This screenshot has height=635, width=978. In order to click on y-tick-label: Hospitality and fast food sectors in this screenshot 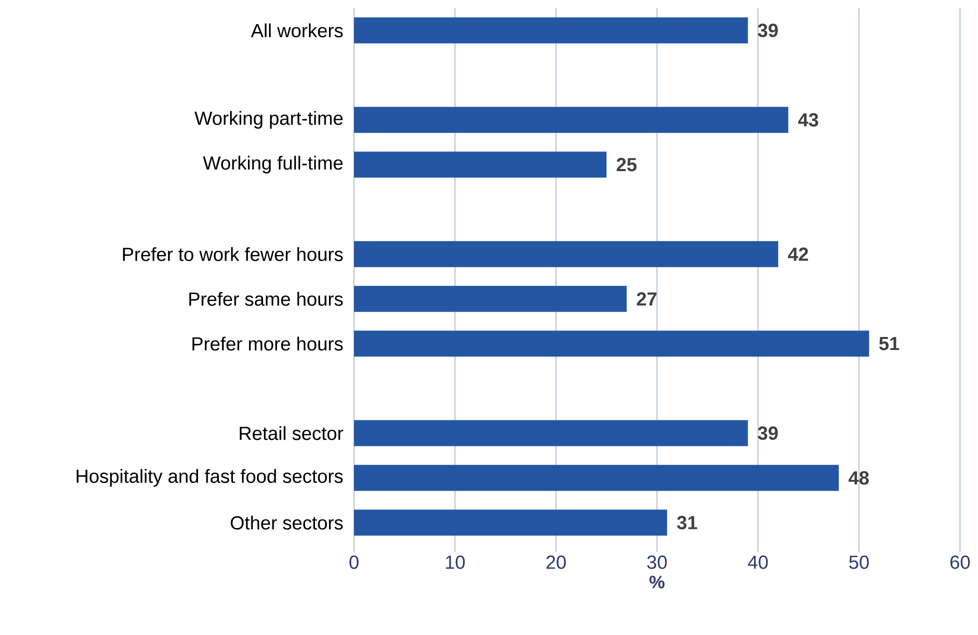, I will do `click(209, 478)`.